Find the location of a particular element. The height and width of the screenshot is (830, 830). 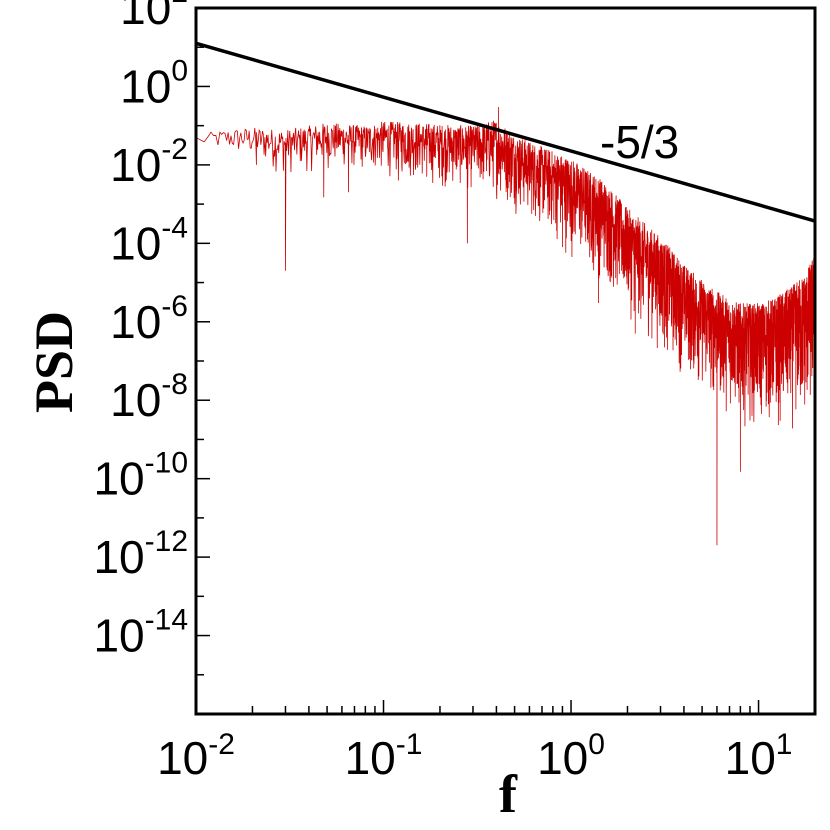

x-tick-label: 10¹ is located at coordinates (759, 756).